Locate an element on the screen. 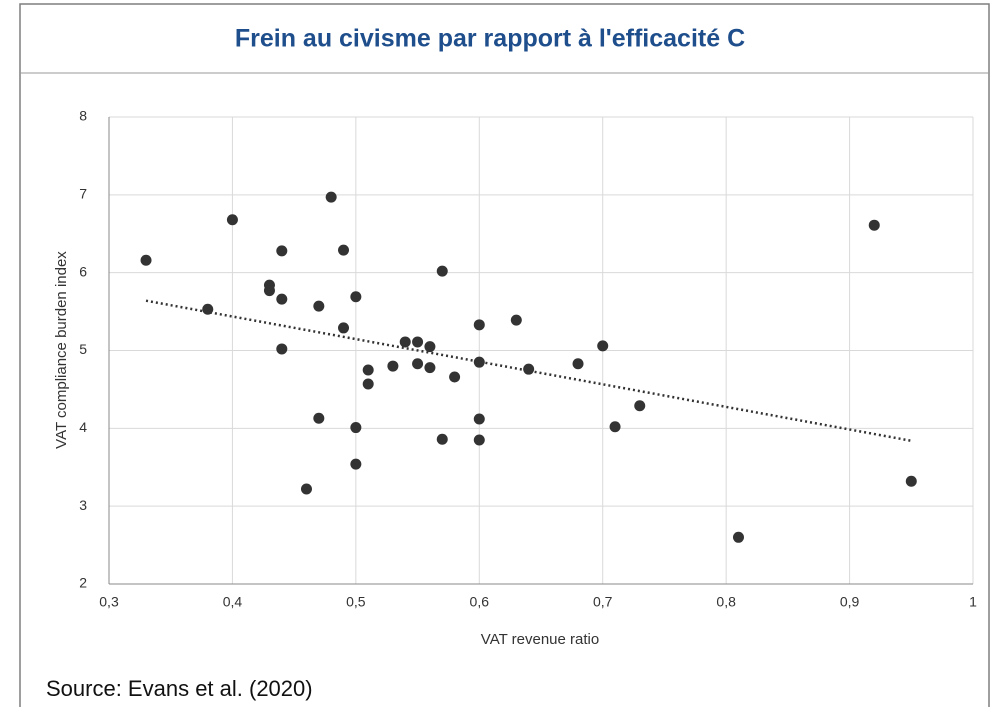  y-axis-label: VAT compliance burden index is located at coordinates (61, 350).